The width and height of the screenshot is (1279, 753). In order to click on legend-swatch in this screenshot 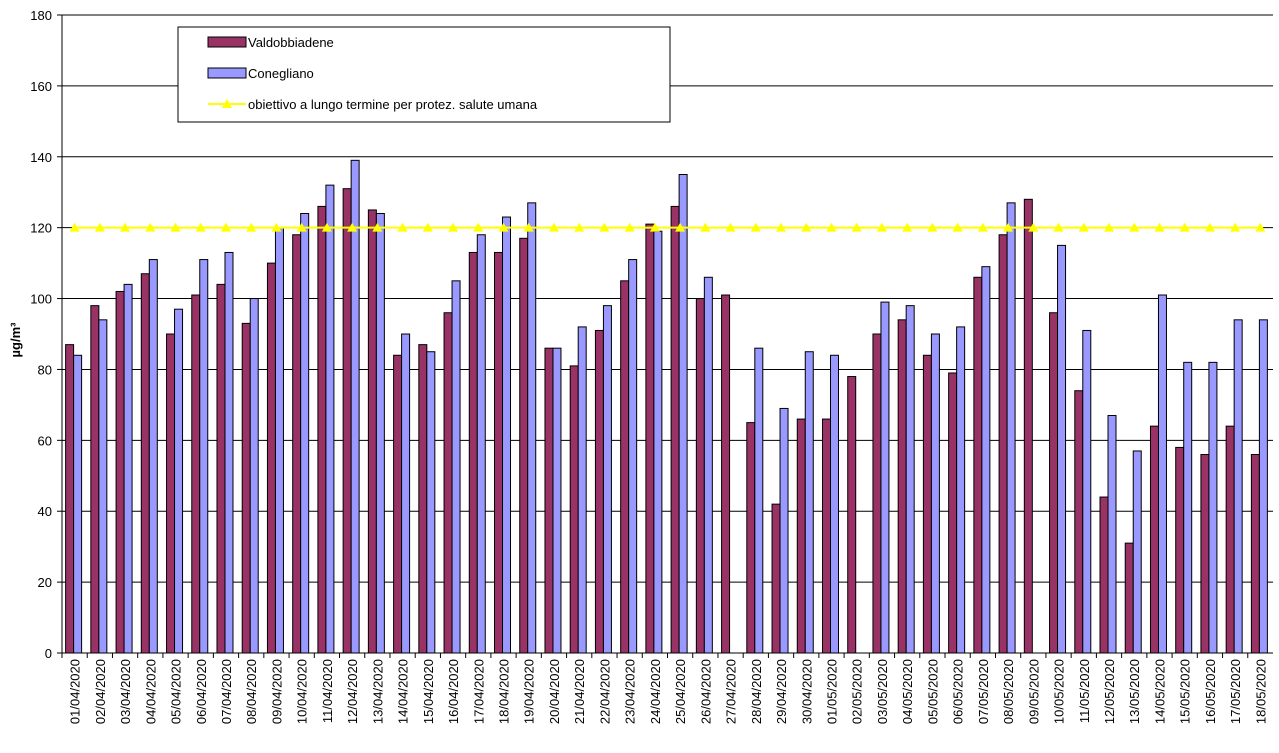, I will do `click(227, 42)`.